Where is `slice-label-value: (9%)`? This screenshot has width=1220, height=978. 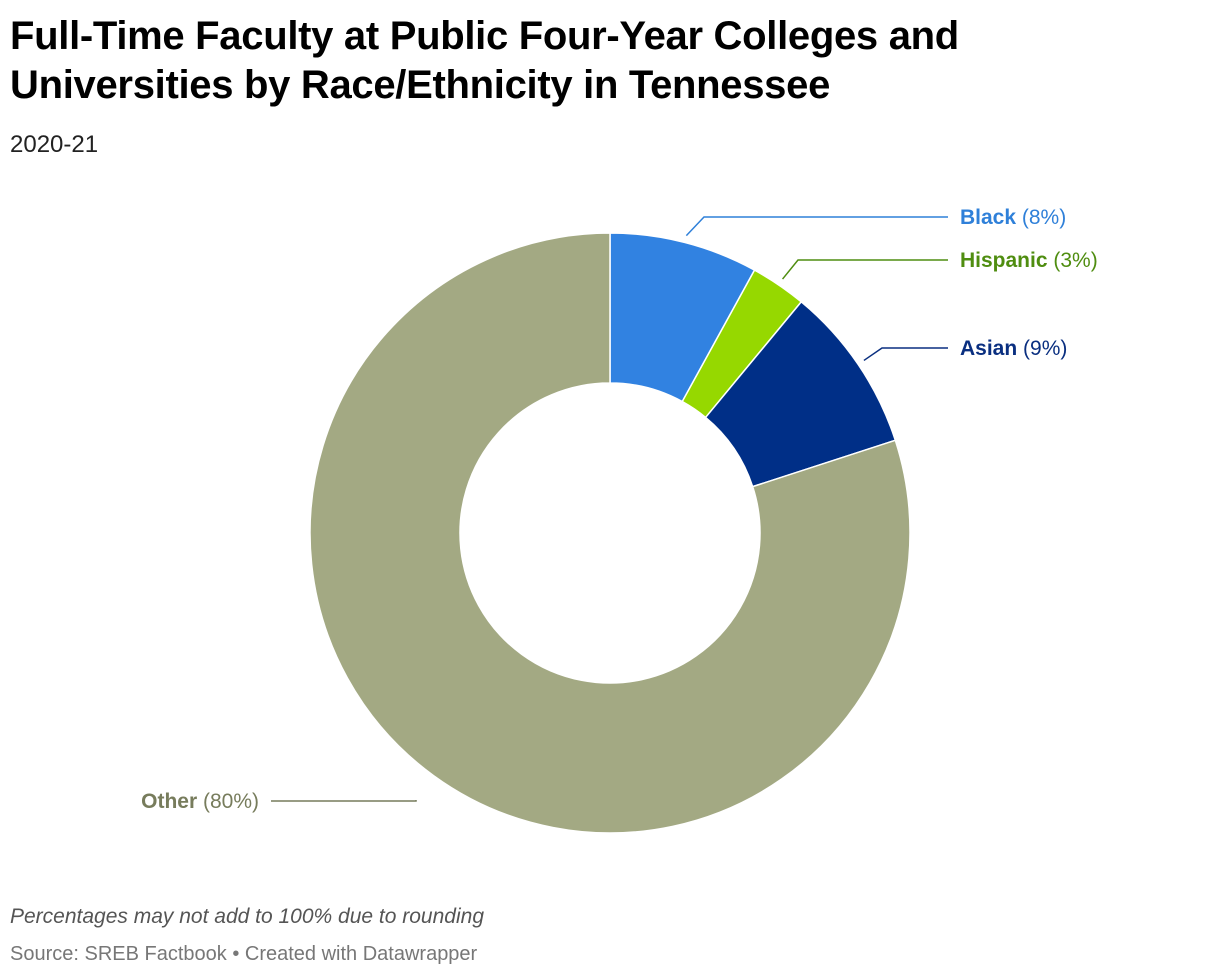
slice-label-value: (9%) is located at coordinates (1042, 348).